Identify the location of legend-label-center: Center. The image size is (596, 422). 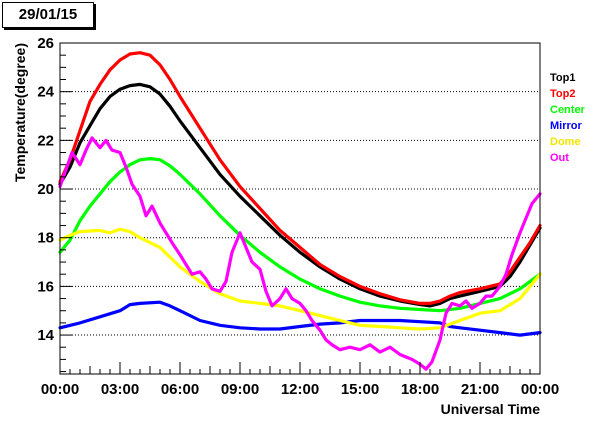
(568, 110).